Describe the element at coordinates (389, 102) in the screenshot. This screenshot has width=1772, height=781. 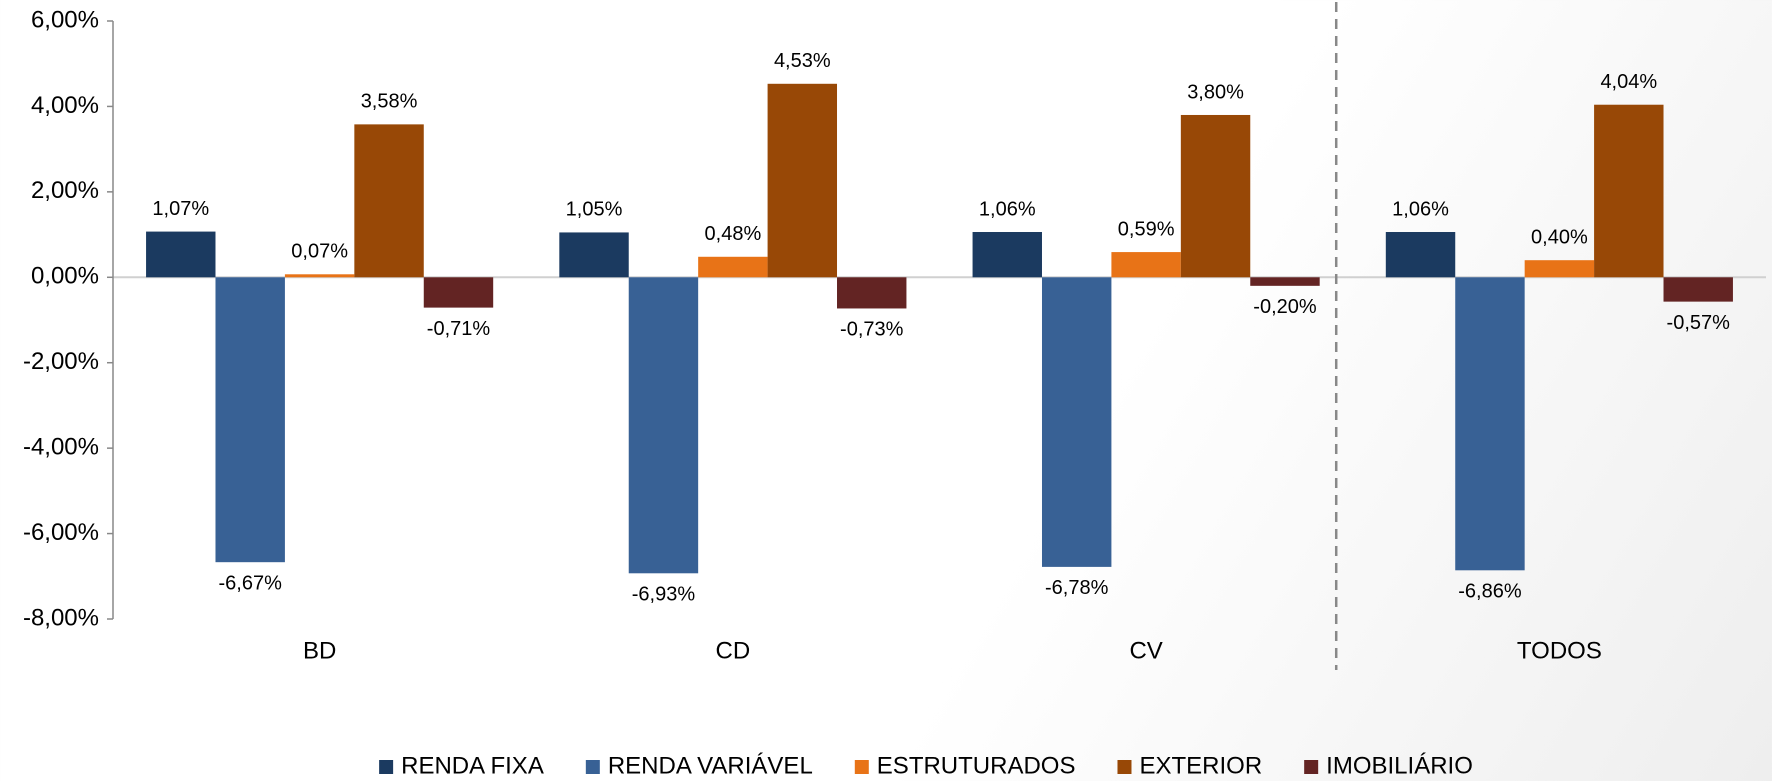
I see `data-label: 3,58%` at that location.